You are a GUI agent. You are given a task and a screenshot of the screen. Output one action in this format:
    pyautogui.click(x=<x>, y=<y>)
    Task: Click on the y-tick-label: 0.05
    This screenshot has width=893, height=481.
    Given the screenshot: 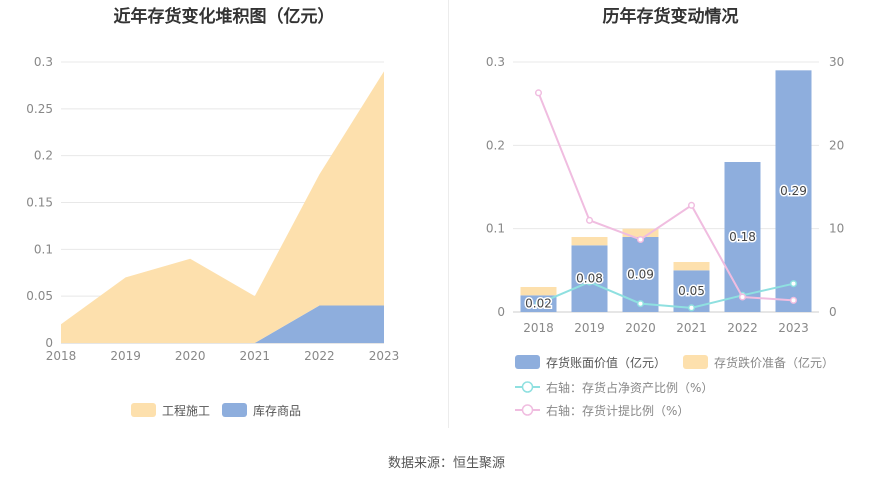 What is the action you would take?
    pyautogui.click(x=39, y=296)
    